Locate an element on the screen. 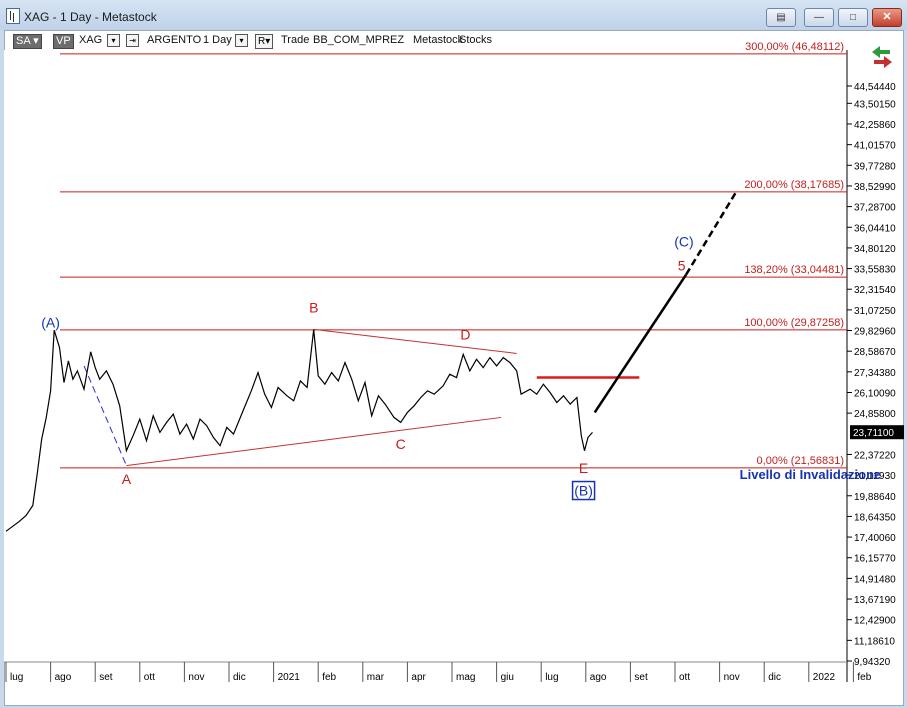 This screenshot has width=907, height=708. minimize-icon: — is located at coordinates (819, 17).